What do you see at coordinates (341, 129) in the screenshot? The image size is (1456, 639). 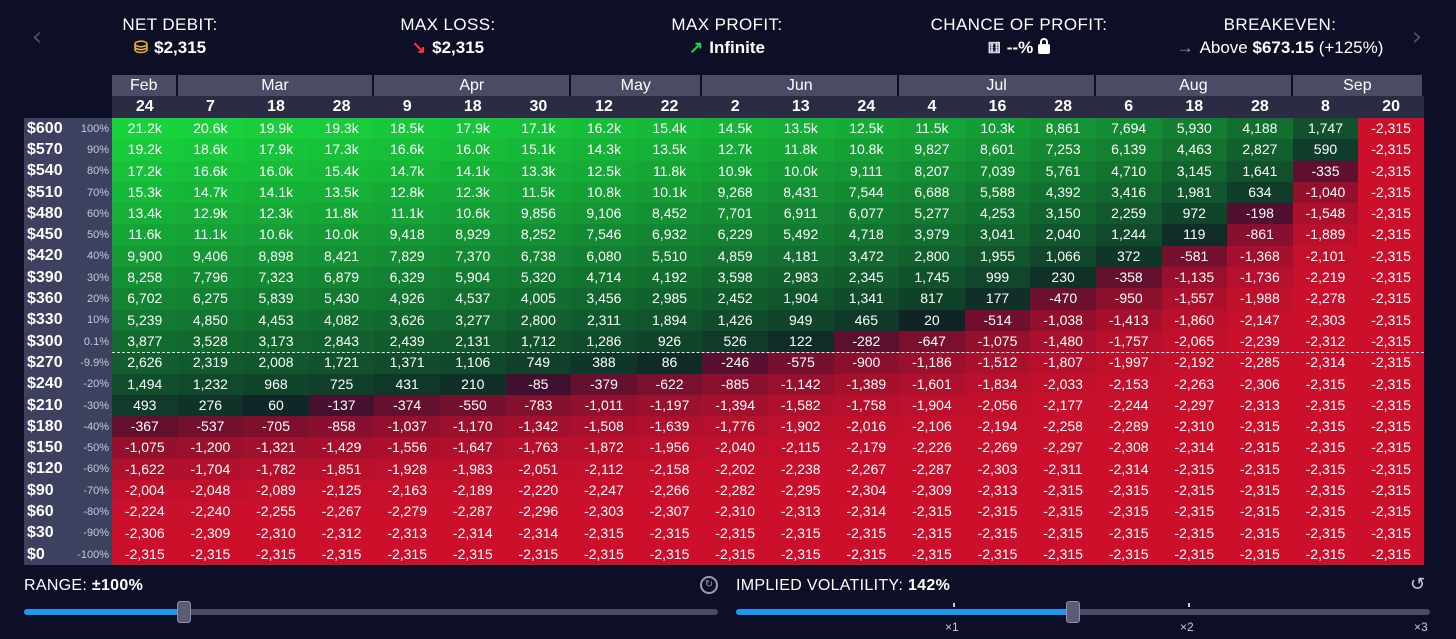 I see `pl-cell: 19.3k` at bounding box center [341, 129].